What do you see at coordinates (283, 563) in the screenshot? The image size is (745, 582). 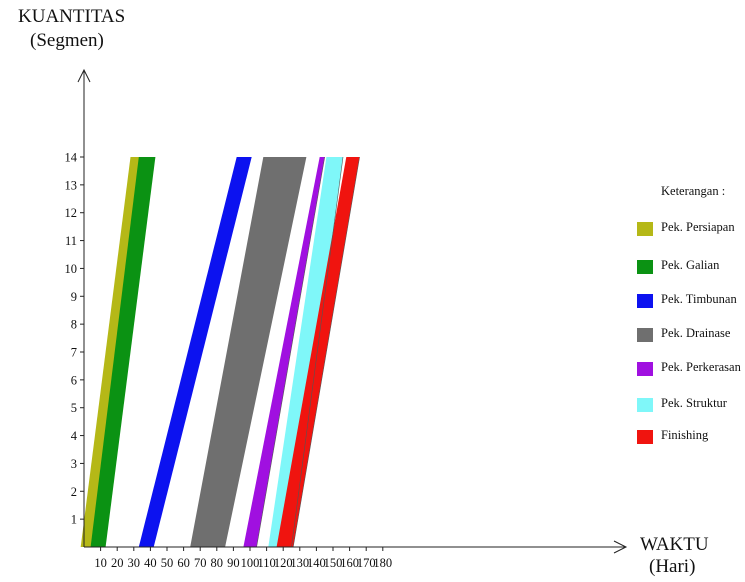 I see `x-tick-label: 120` at bounding box center [283, 563].